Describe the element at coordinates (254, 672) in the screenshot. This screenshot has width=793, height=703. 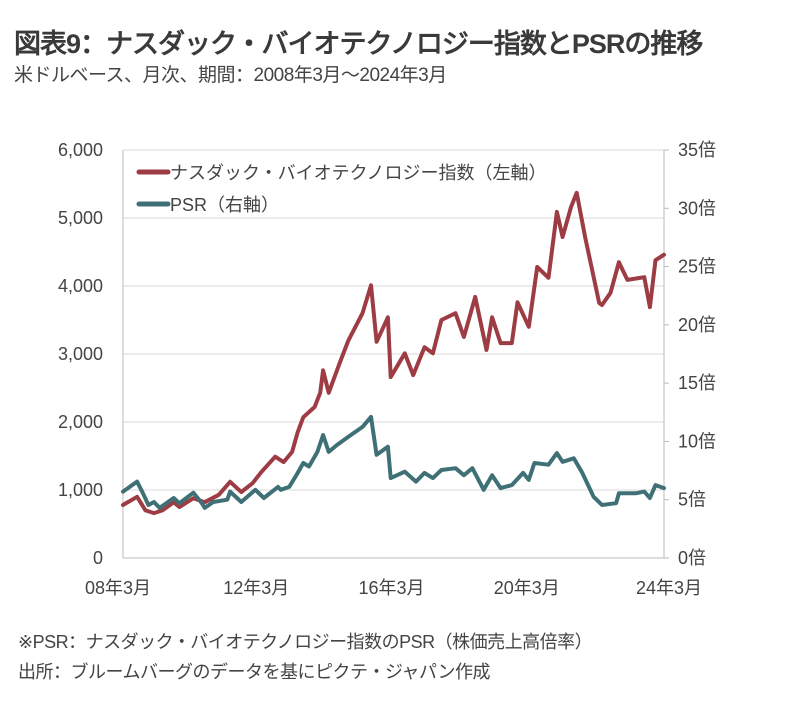
I see `footnote-source: 出所：ブルームバーグのデータを基にピクテ・ジャパン作成` at that location.